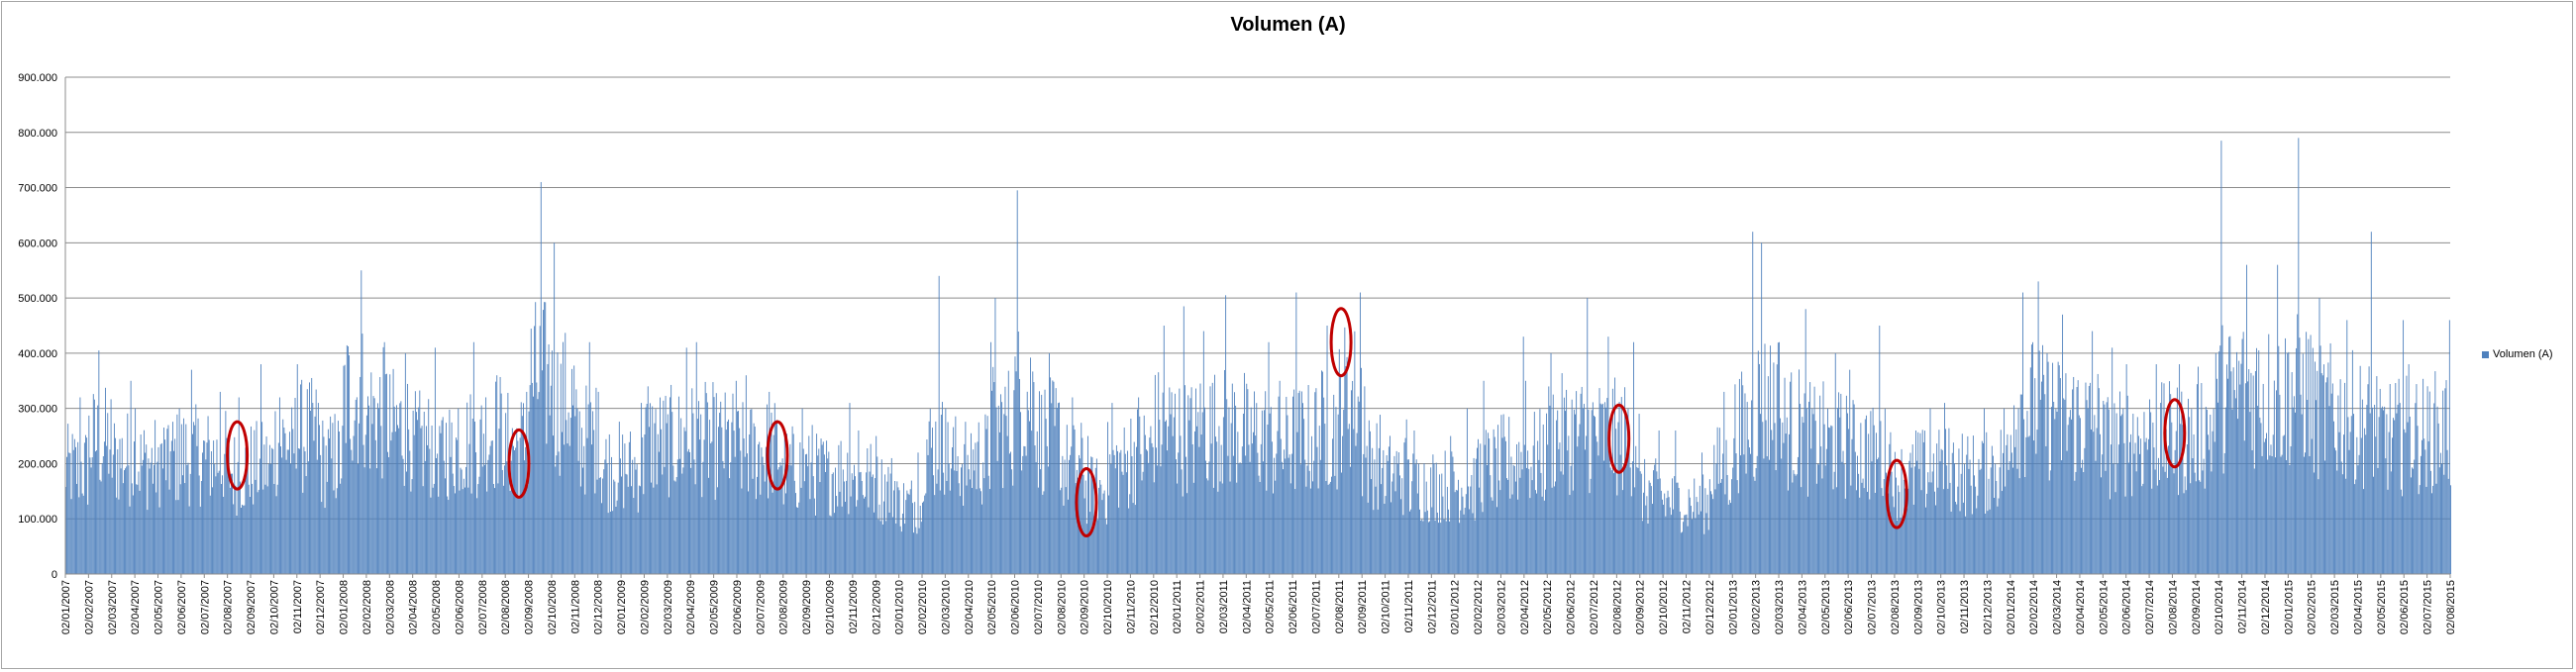  Describe the element at coordinates (1757, 607) in the screenshot. I see `x-tick-label: 02/02/2013` at that location.